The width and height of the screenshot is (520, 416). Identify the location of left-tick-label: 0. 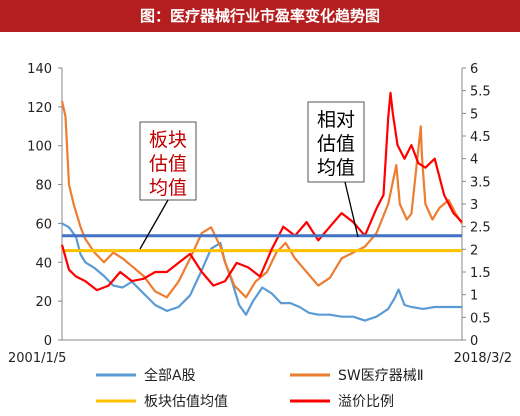
(48, 341).